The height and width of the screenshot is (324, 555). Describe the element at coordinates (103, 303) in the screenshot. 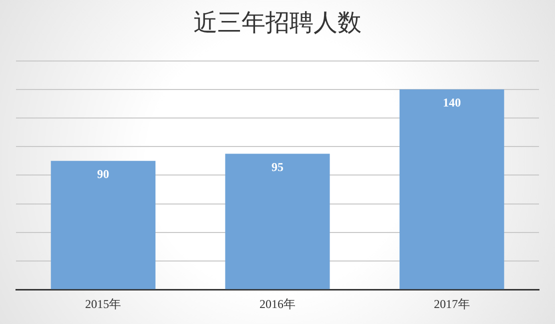

I see `x-tick-label: 2015年` at that location.